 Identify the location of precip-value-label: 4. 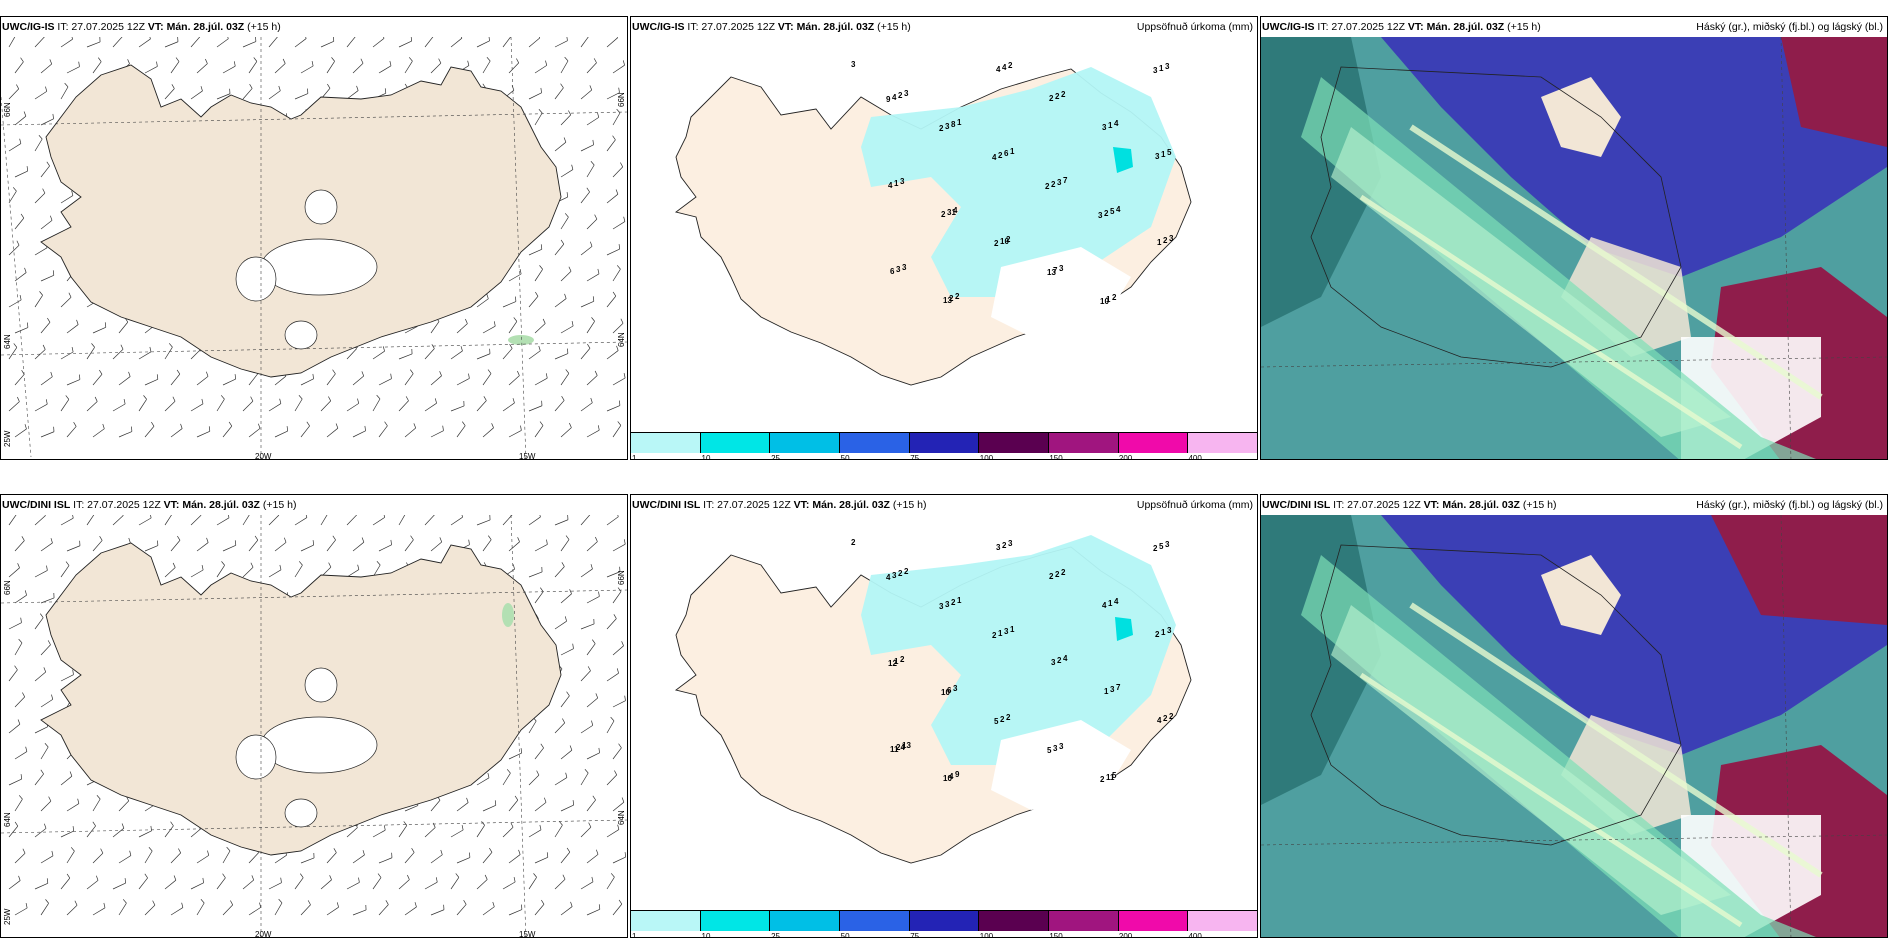
(1104, 605).